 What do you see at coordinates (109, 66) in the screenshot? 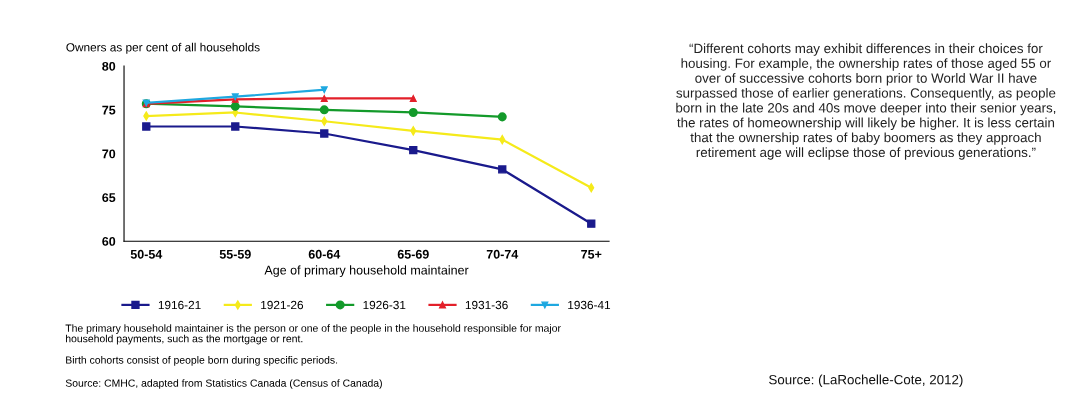
I see `y-tick-label: 80` at bounding box center [109, 66].